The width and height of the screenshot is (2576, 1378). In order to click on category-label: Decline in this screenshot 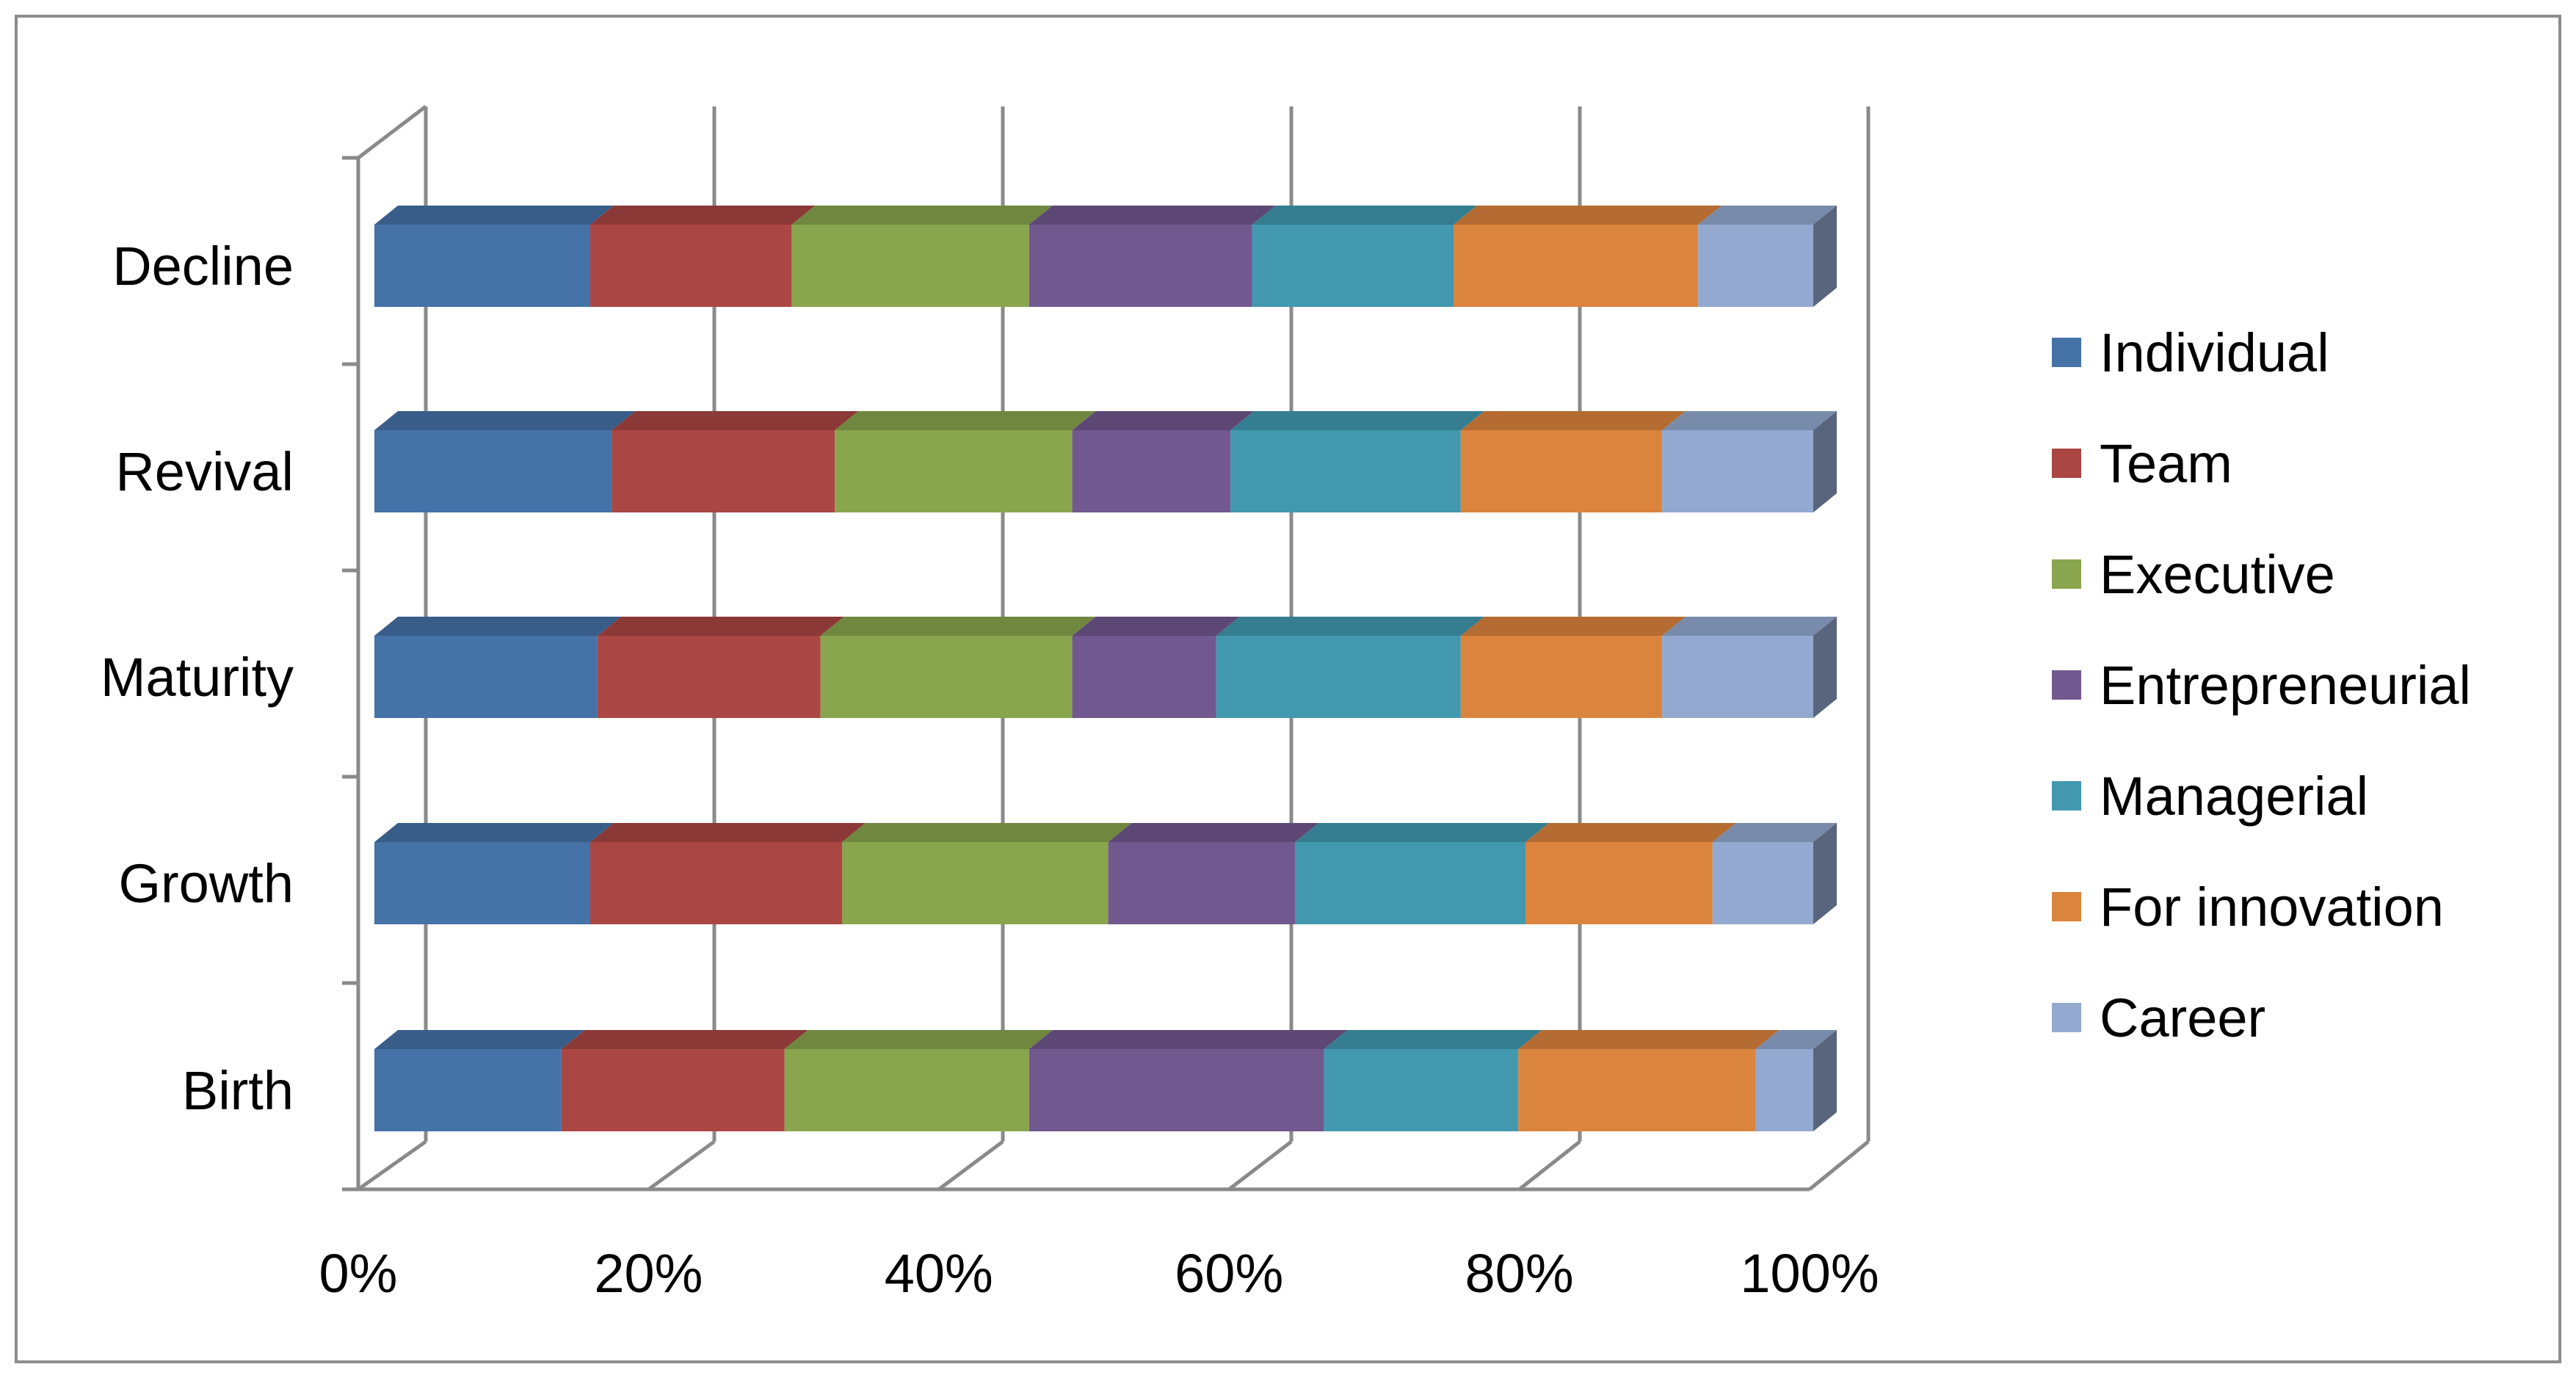, I will do `click(203, 266)`.